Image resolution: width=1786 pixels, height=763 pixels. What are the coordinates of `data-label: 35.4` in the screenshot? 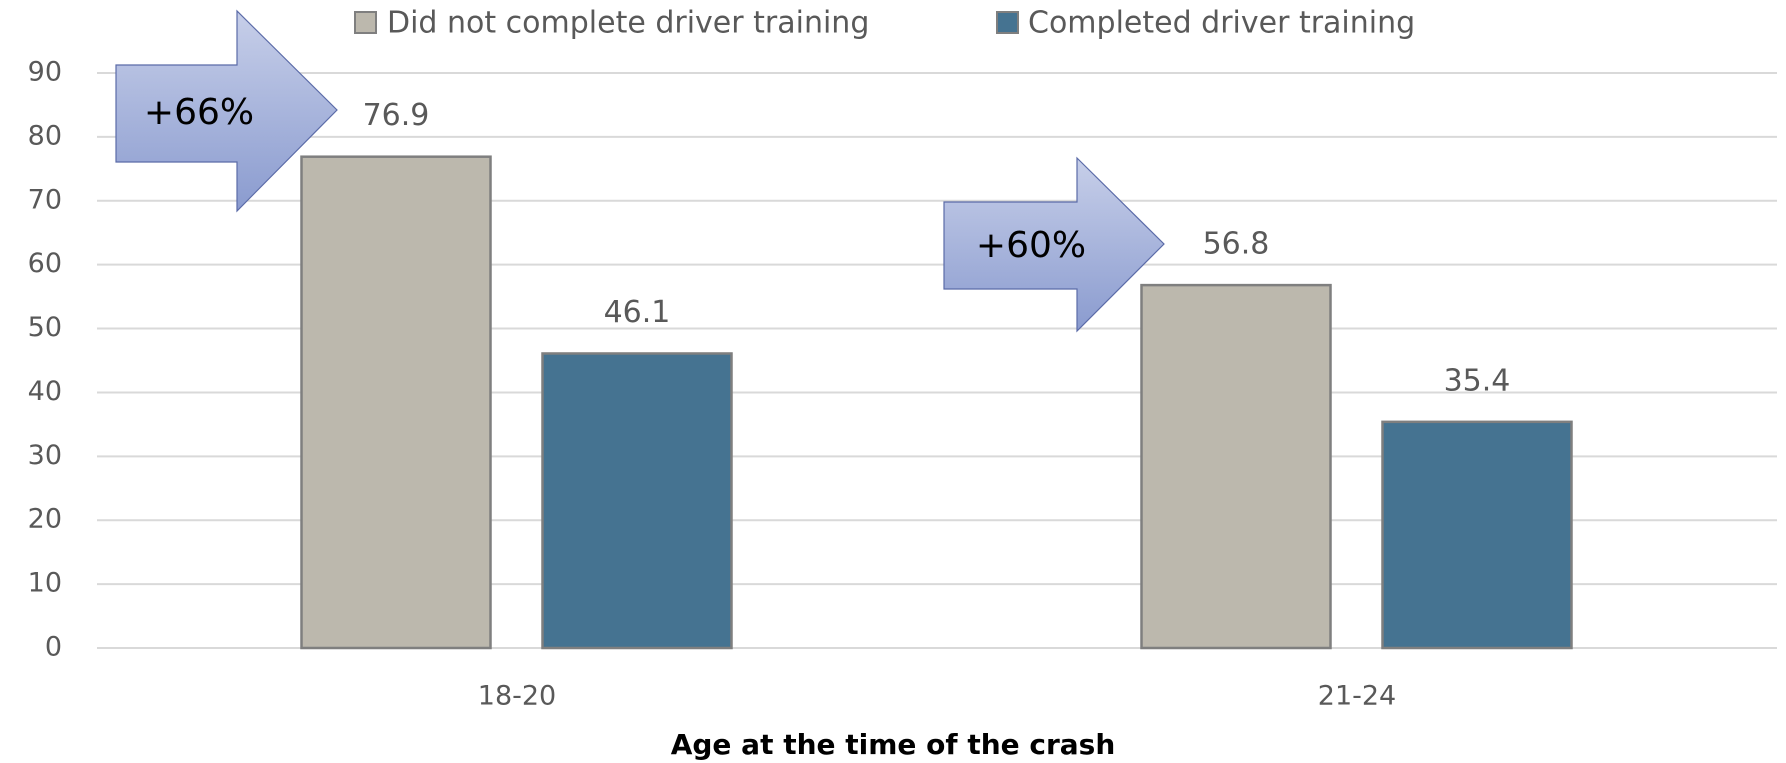 It's located at (1477, 380).